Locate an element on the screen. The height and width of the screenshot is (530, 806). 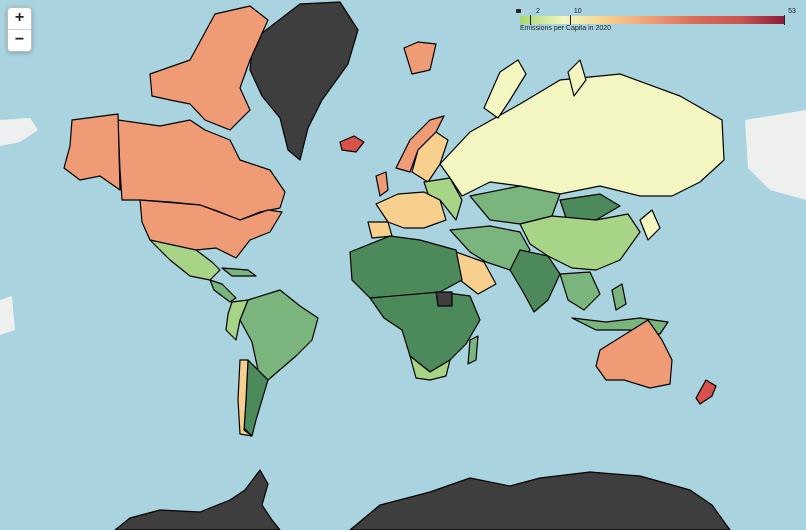
country-spain is located at coordinates (380, 230).